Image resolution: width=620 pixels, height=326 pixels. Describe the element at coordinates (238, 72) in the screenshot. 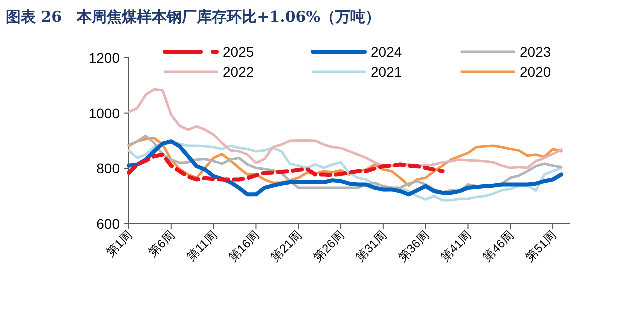

I see `legend-label: 2022` at that location.